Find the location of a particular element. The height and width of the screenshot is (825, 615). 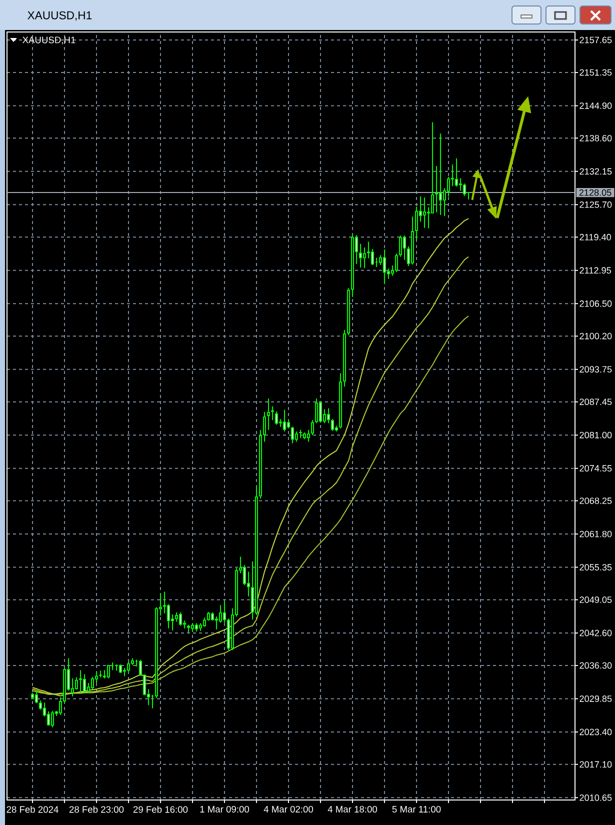

y-tick-label: 2061.80 is located at coordinates (596, 534).